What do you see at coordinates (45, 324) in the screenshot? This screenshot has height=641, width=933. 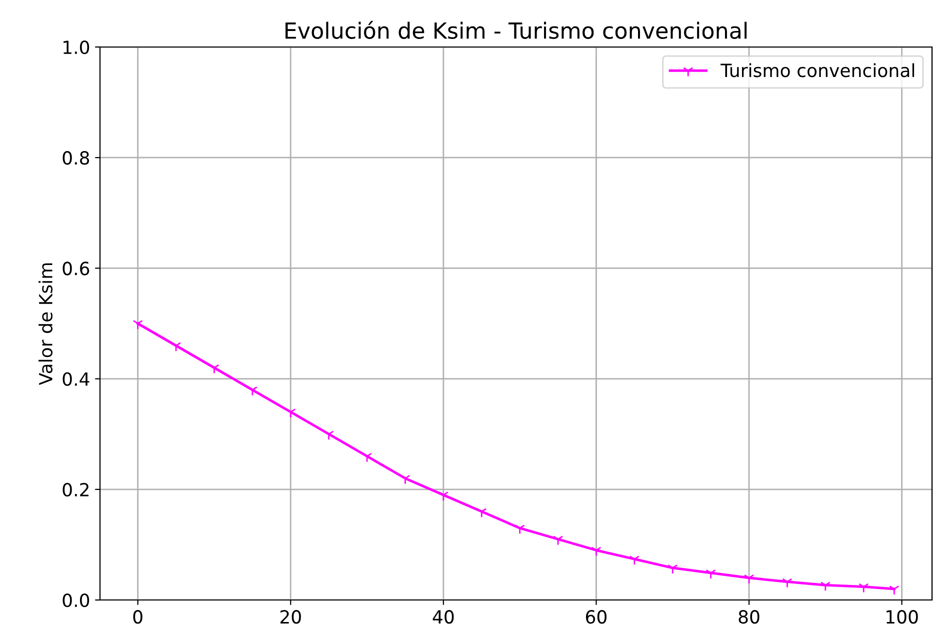 I see `y-axis-title: Valor de Ksim` at bounding box center [45, 324].